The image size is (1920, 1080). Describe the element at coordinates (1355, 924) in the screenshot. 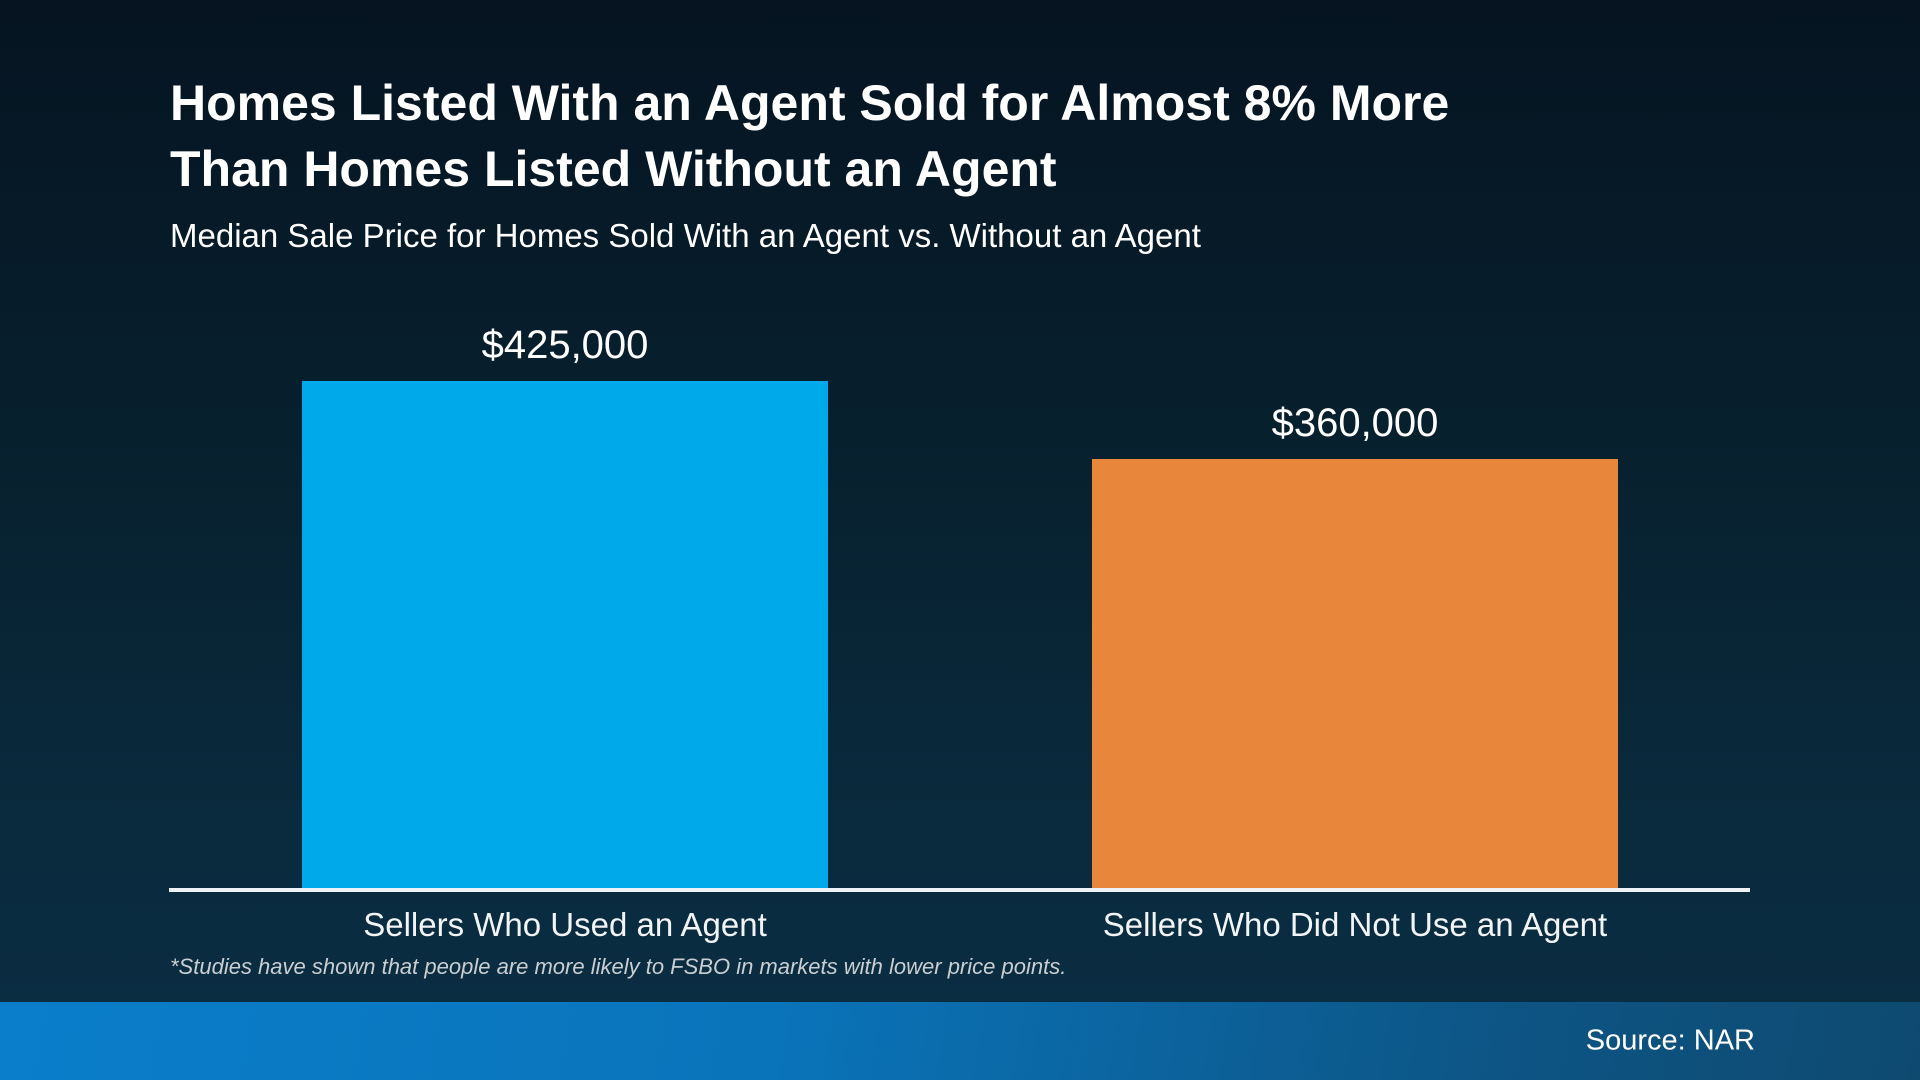

I see `bar-category-label: Sellers Who Did Not Use an Agent` at that location.